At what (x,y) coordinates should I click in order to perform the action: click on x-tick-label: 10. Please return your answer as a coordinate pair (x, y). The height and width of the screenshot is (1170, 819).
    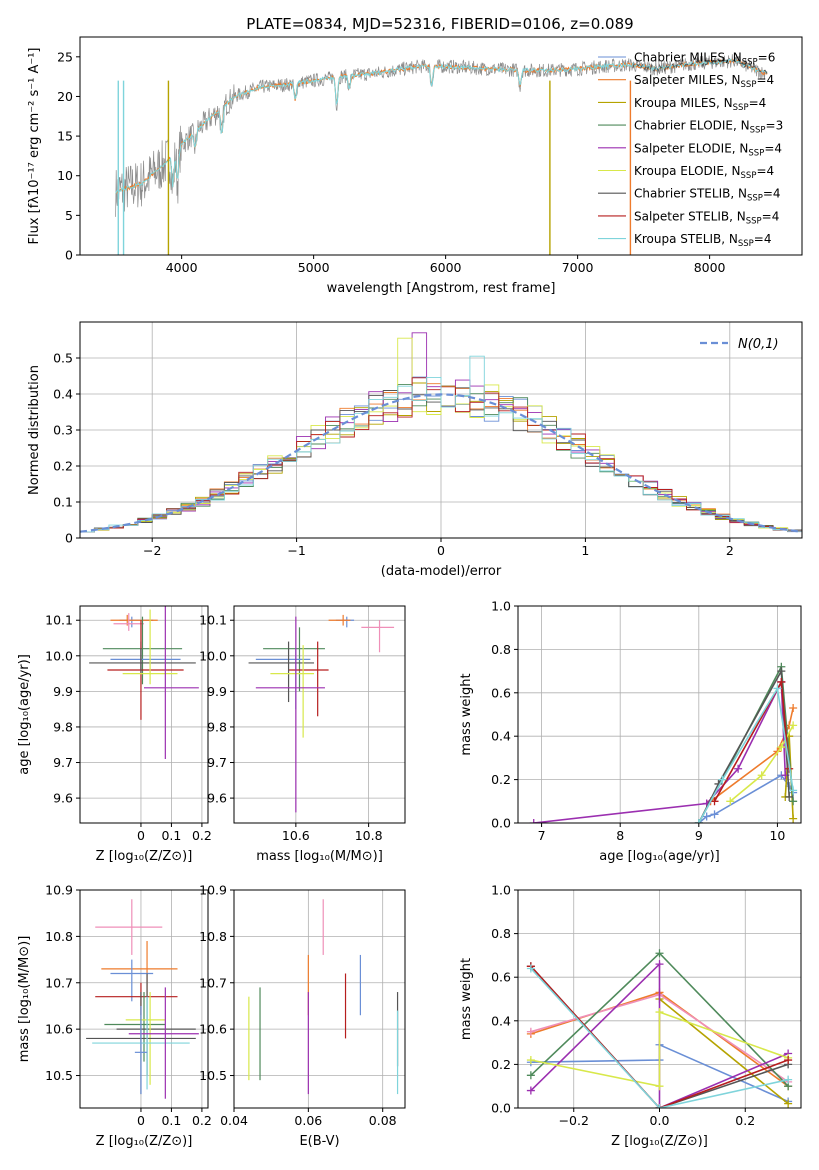
    Looking at the image, I should click on (777, 835).